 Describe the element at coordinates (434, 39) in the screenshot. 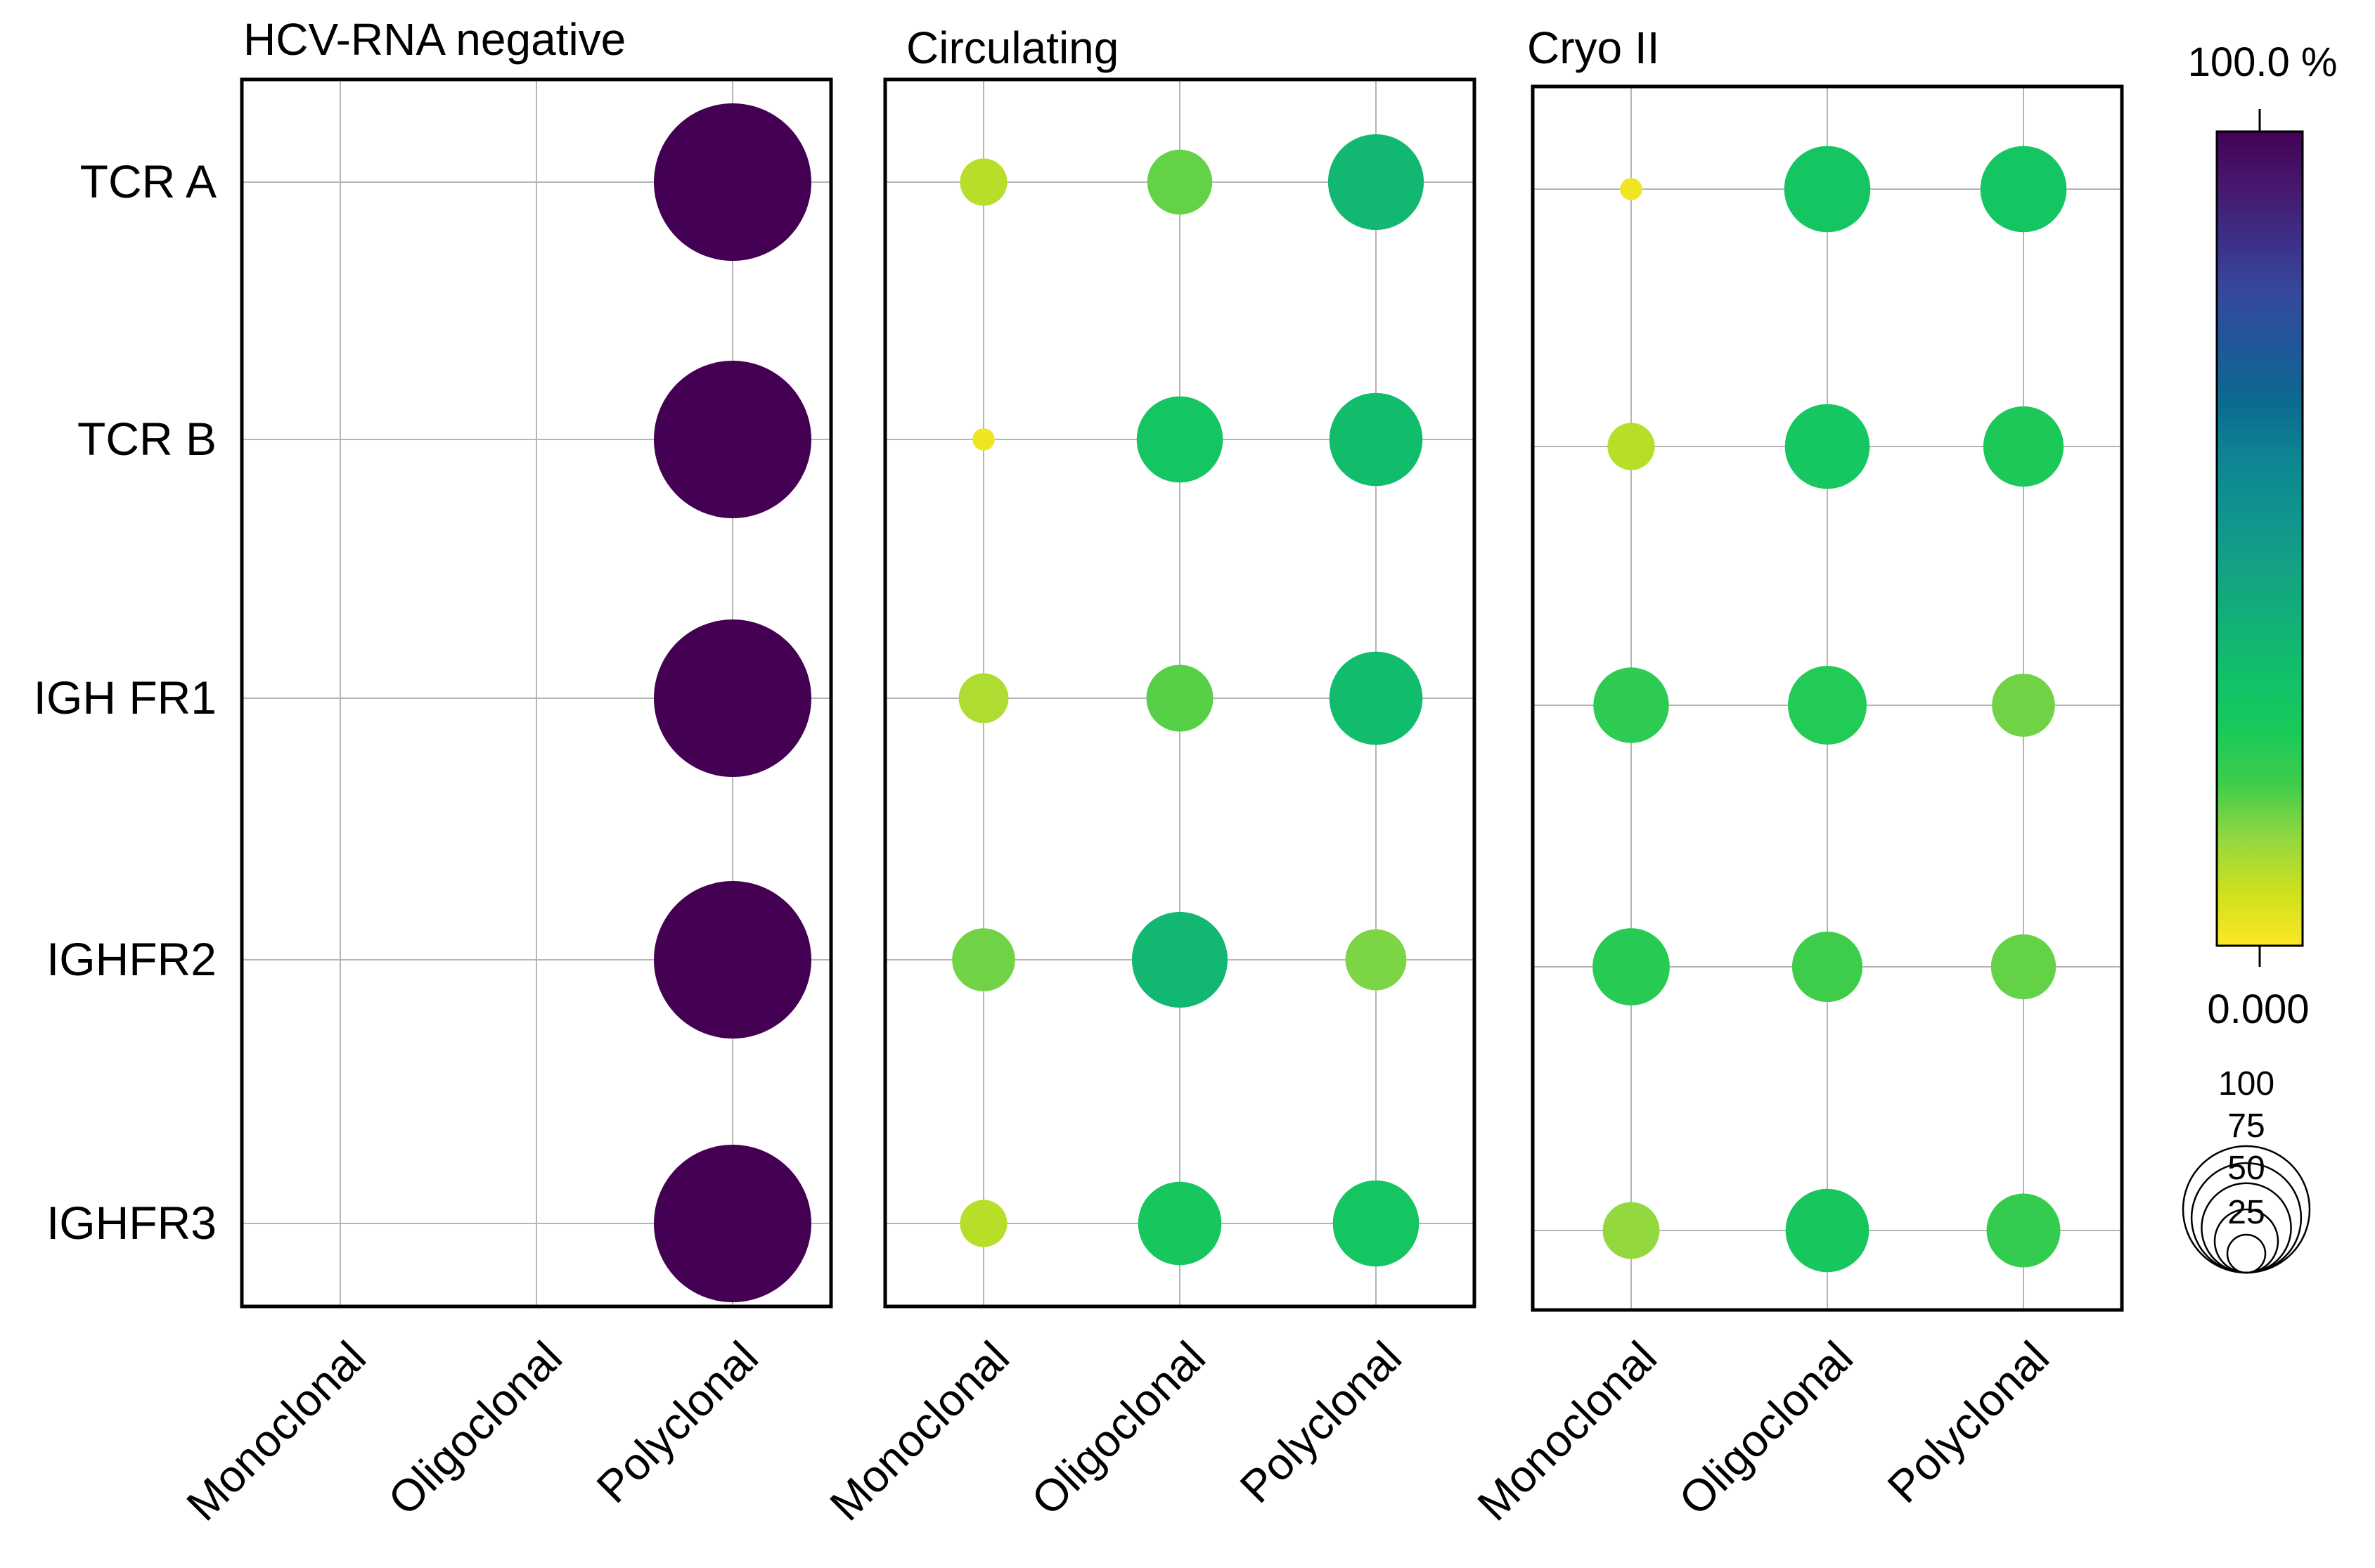

I see `panel-title: HCV-RNA negative` at that location.